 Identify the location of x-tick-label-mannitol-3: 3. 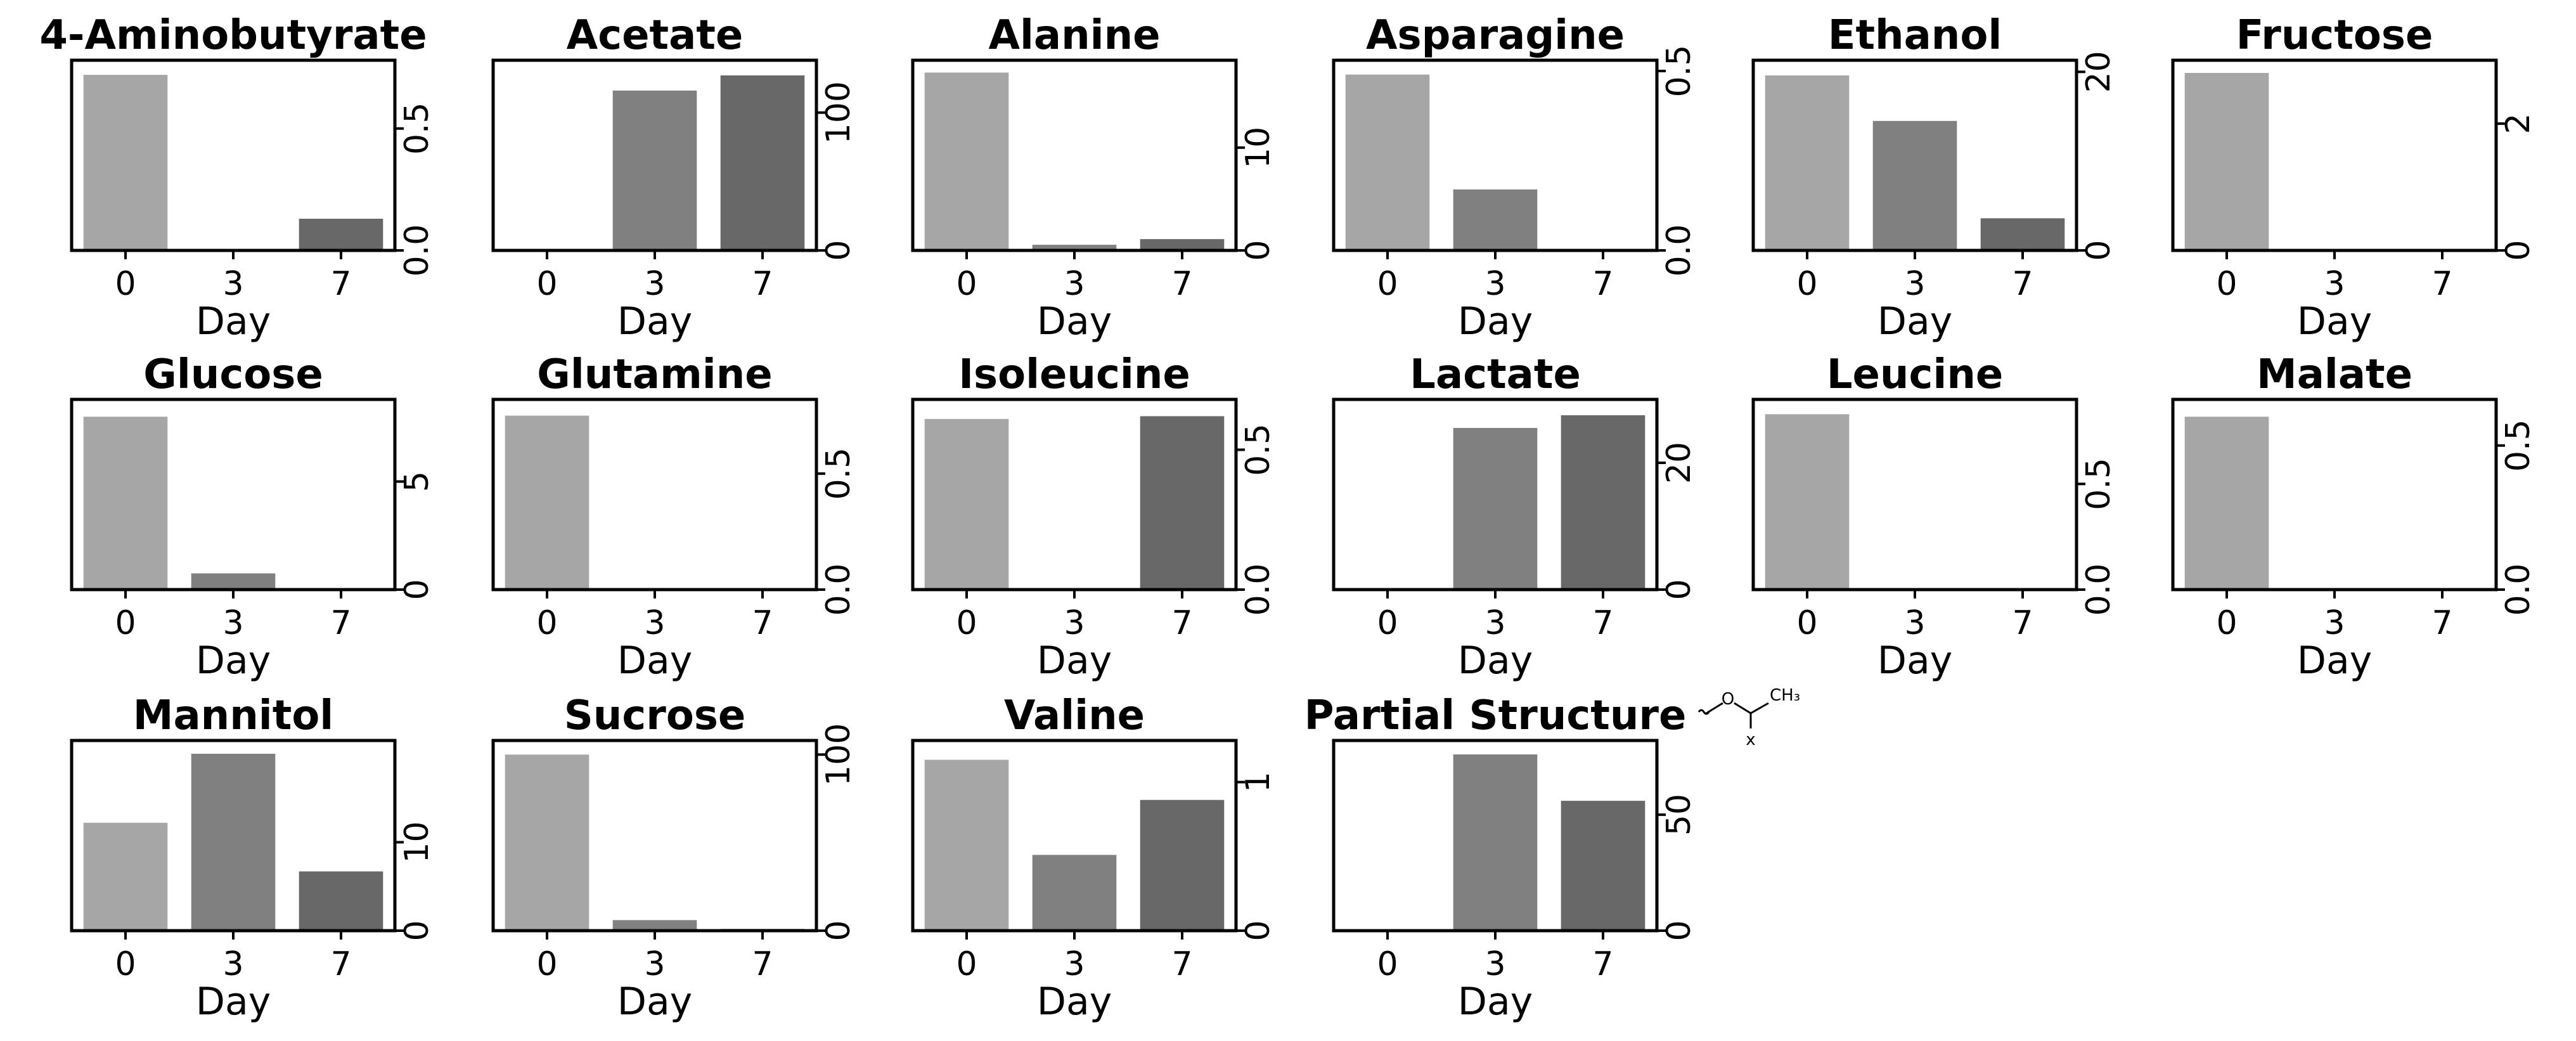
(232, 964).